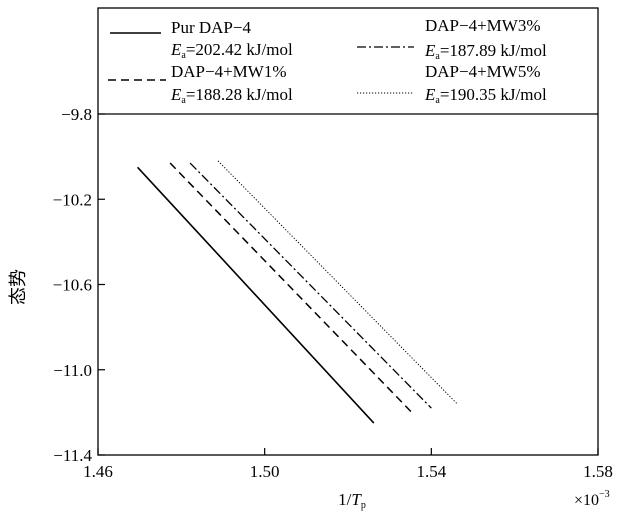  I want to click on legend-label-mw1: DAP−4+MW1%, so click(229, 71).